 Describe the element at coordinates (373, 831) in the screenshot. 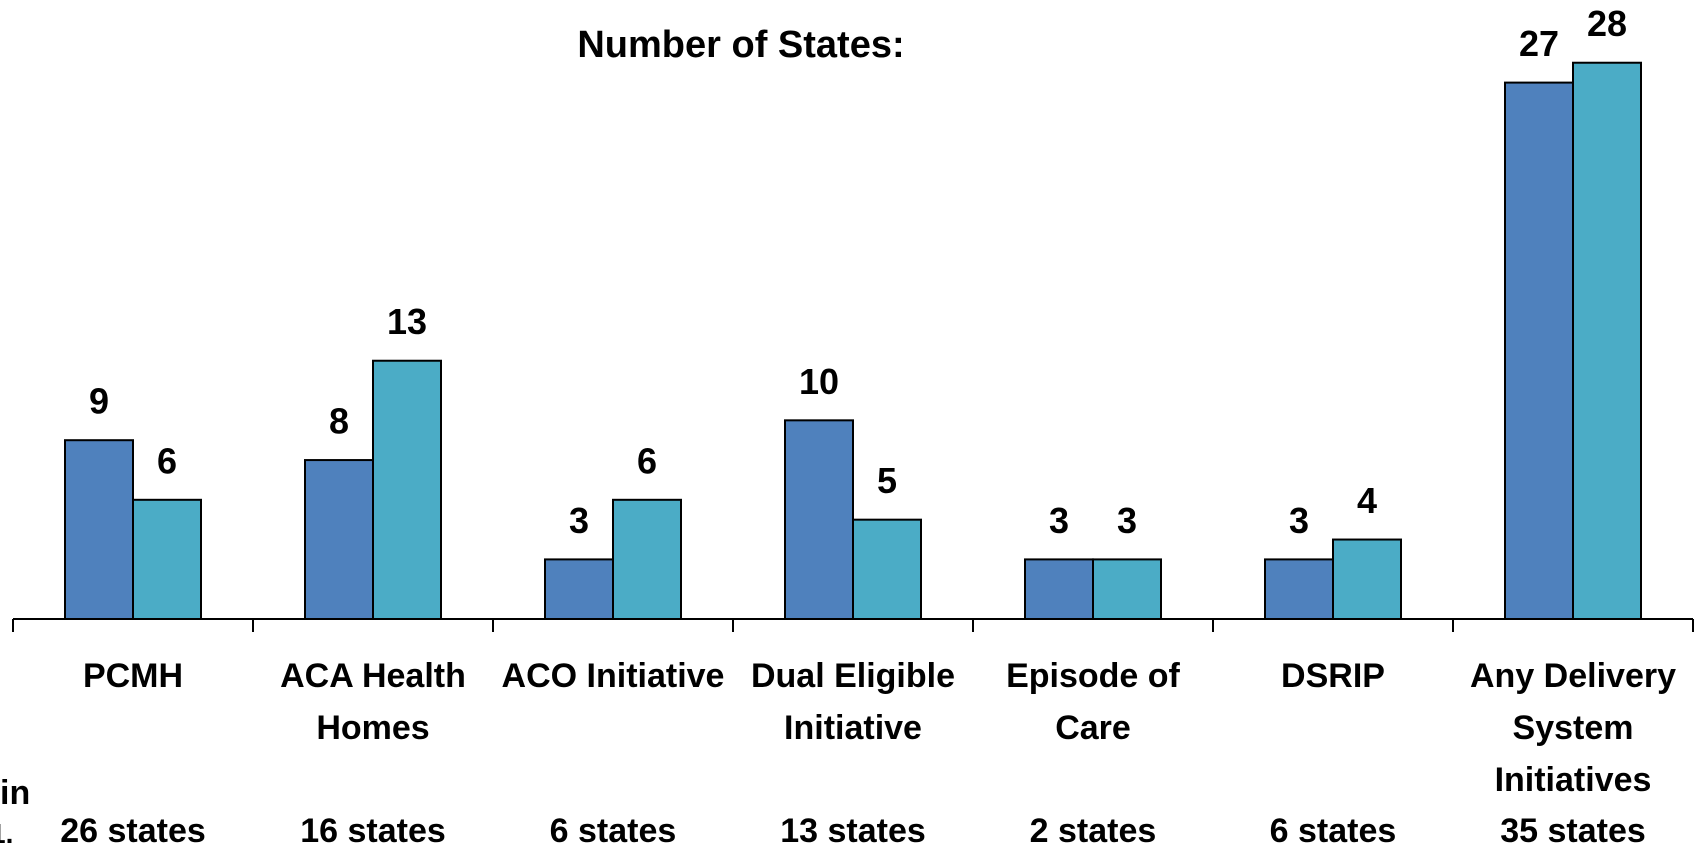

I see `category-total: 16 states` at that location.